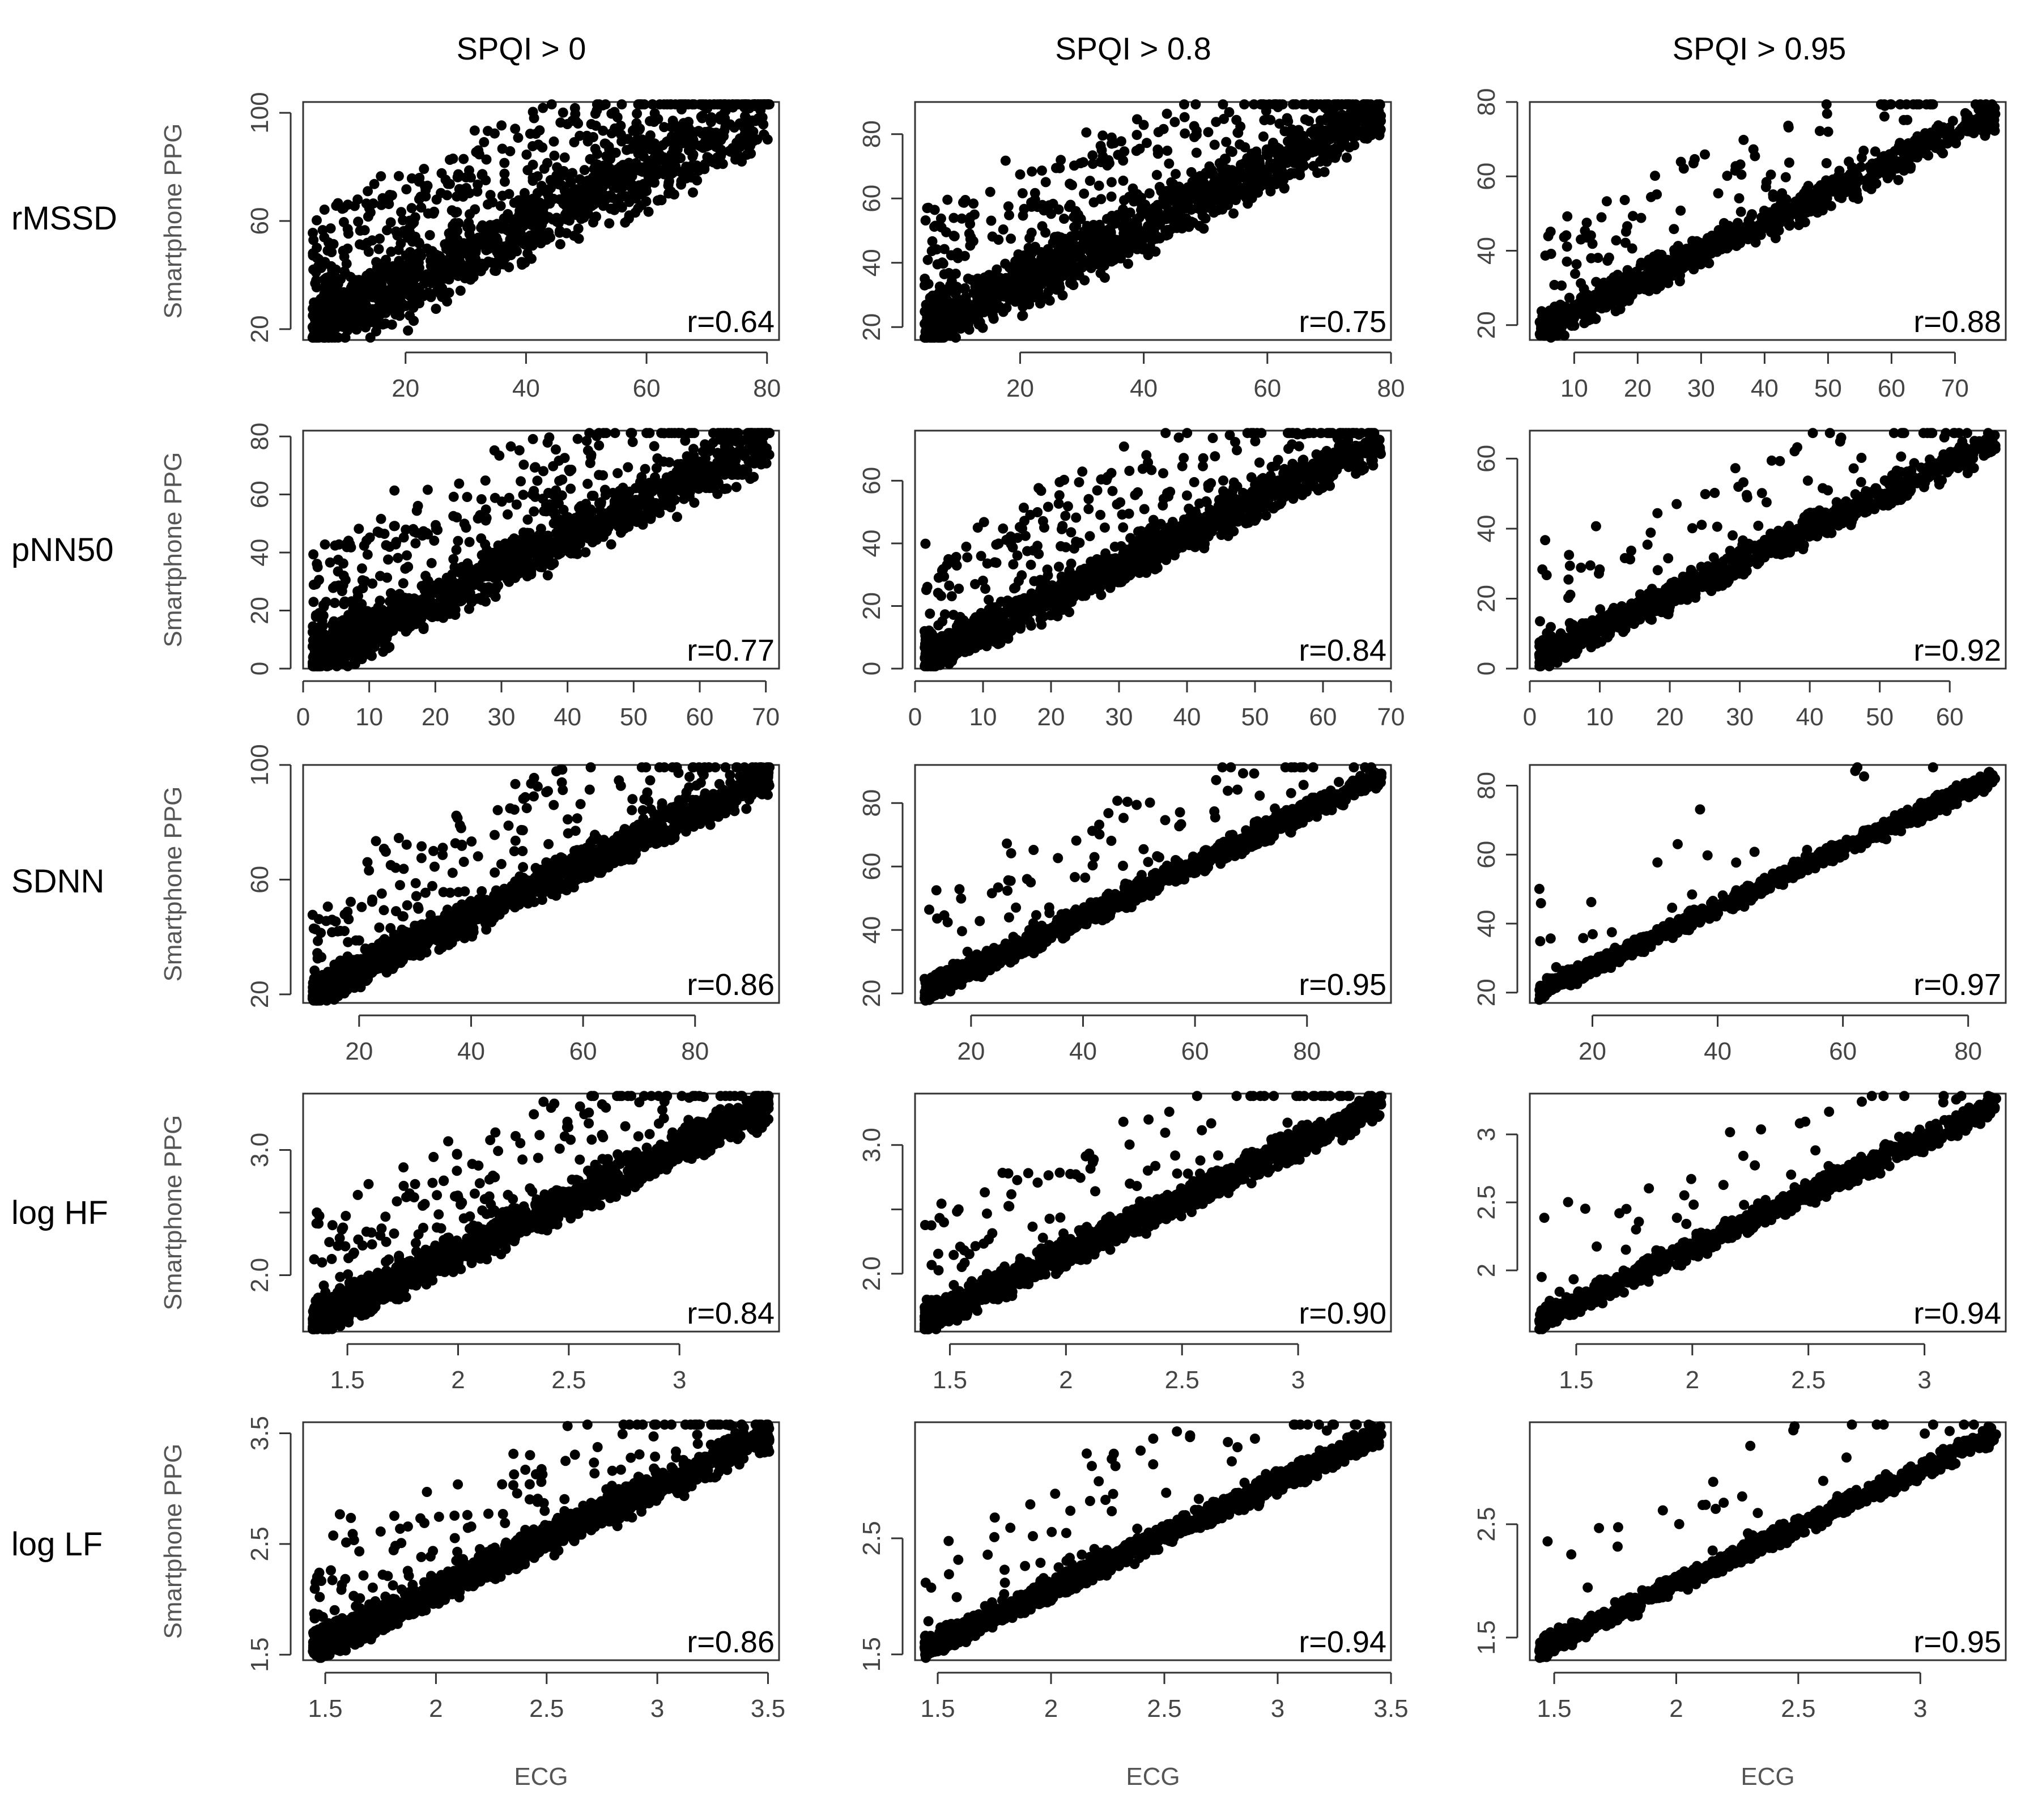 The width and height of the screenshot is (2025, 1820). I want to click on column-header: SPQI > 0, so click(521, 49).